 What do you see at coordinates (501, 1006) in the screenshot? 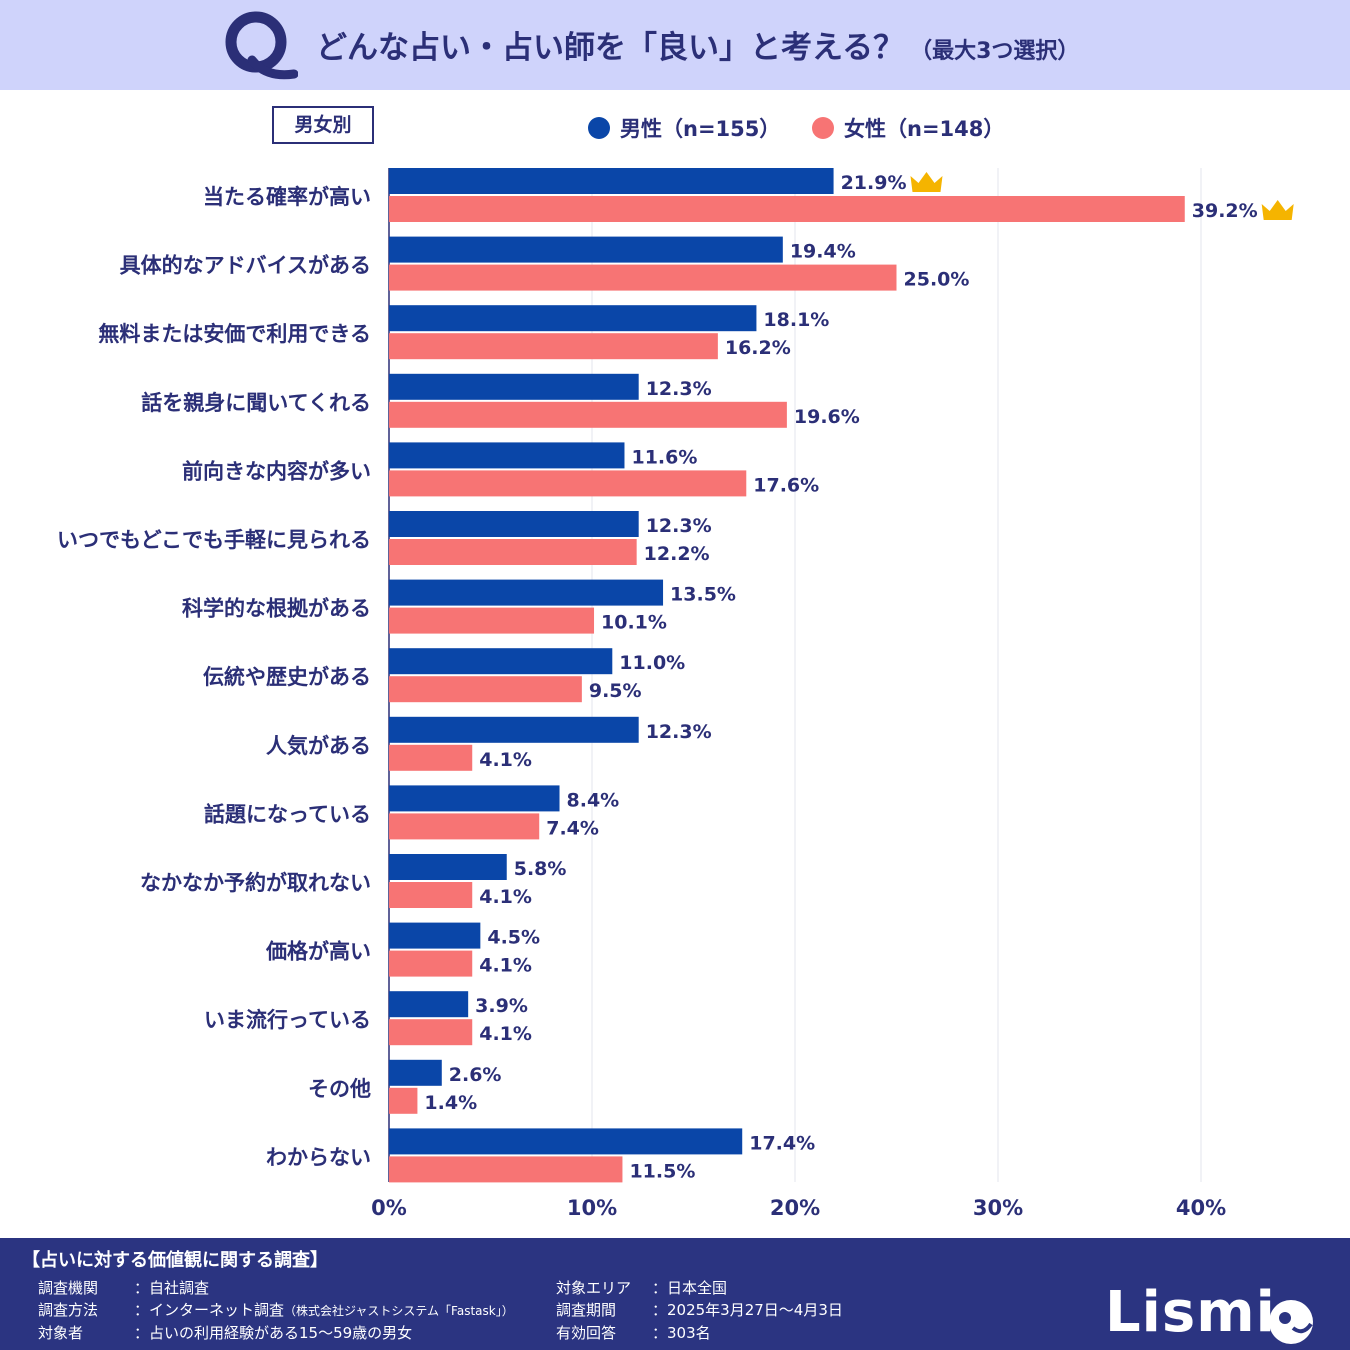
I see `data-label-male: 3.9%` at bounding box center [501, 1006].